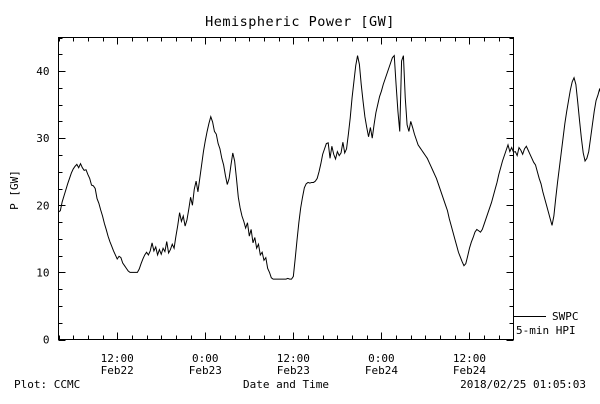  What do you see at coordinates (523, 384) in the screenshot?
I see `footer-timestamp: 2018/02/25 01:05:03` at bounding box center [523, 384].